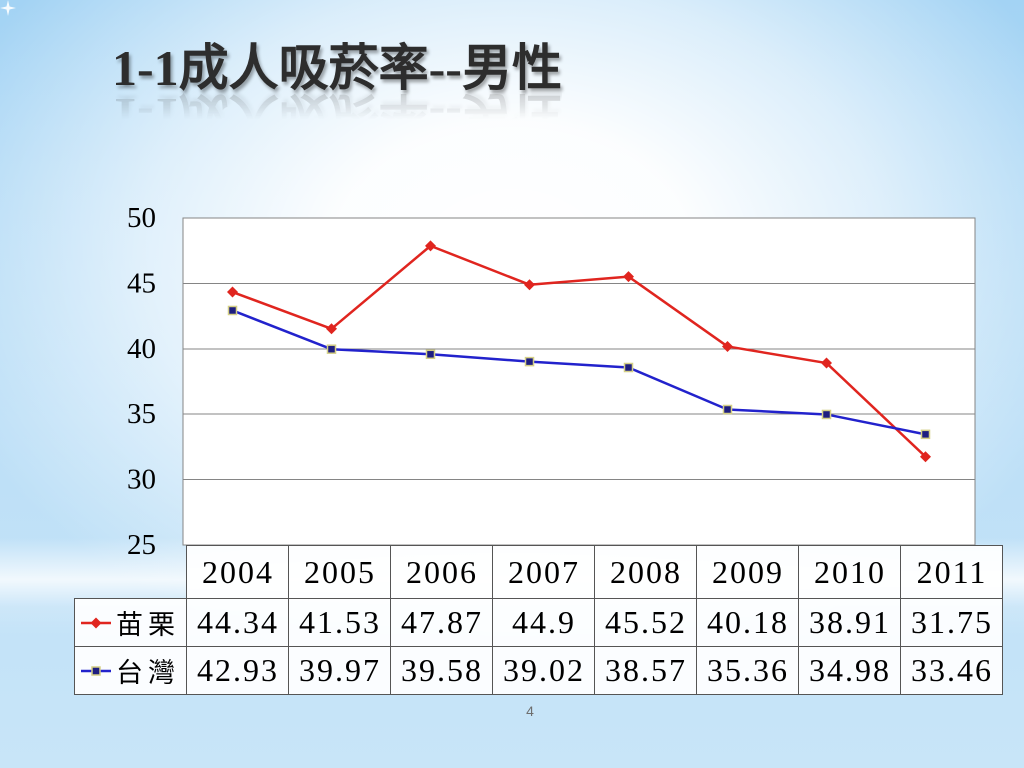  I want to click on series-label: 苗栗, so click(148, 625).